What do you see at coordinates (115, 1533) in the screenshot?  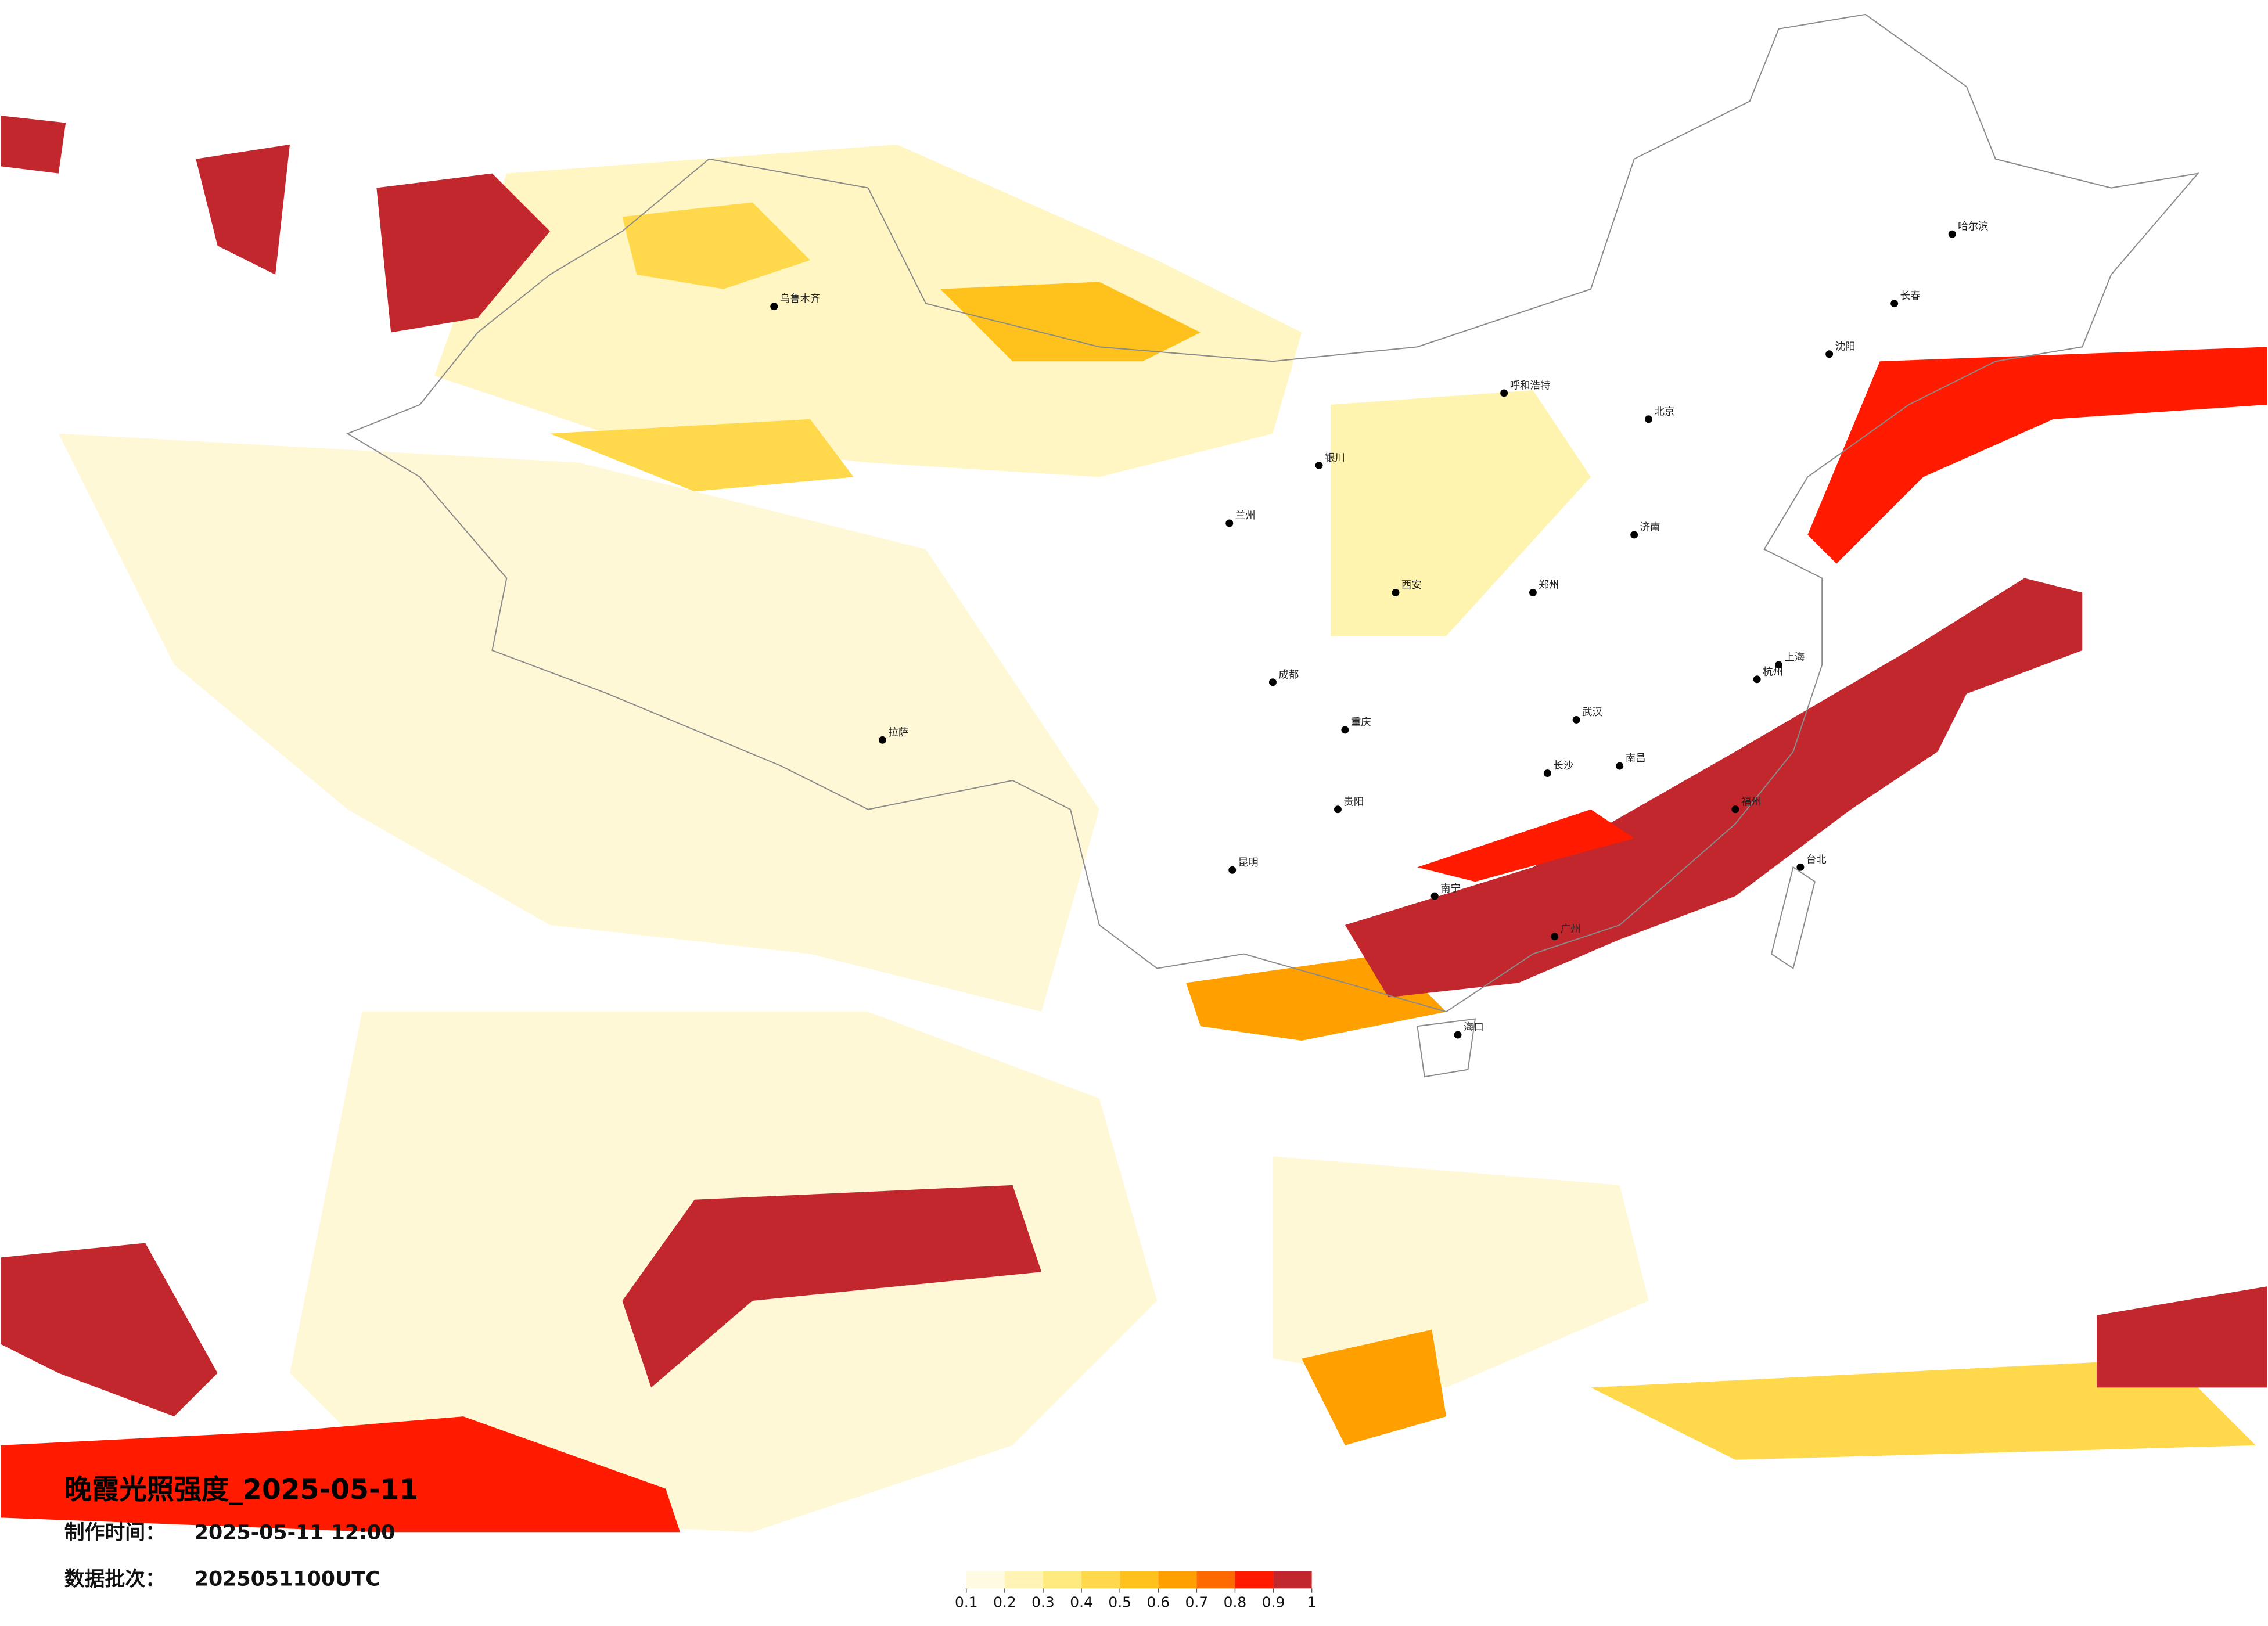 I see `production-time-label: 制作时间：` at bounding box center [115, 1533].